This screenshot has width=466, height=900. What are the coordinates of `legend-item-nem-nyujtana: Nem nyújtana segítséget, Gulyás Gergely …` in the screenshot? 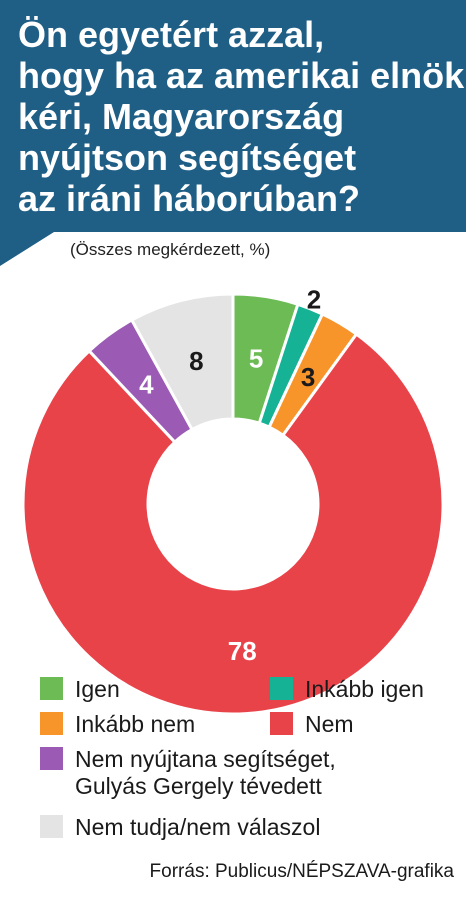 It's located at (188, 773).